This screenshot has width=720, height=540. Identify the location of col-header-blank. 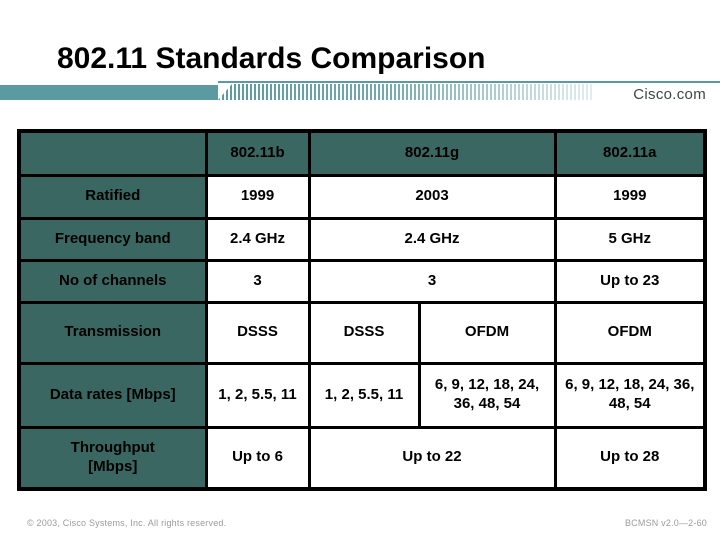
(112, 153).